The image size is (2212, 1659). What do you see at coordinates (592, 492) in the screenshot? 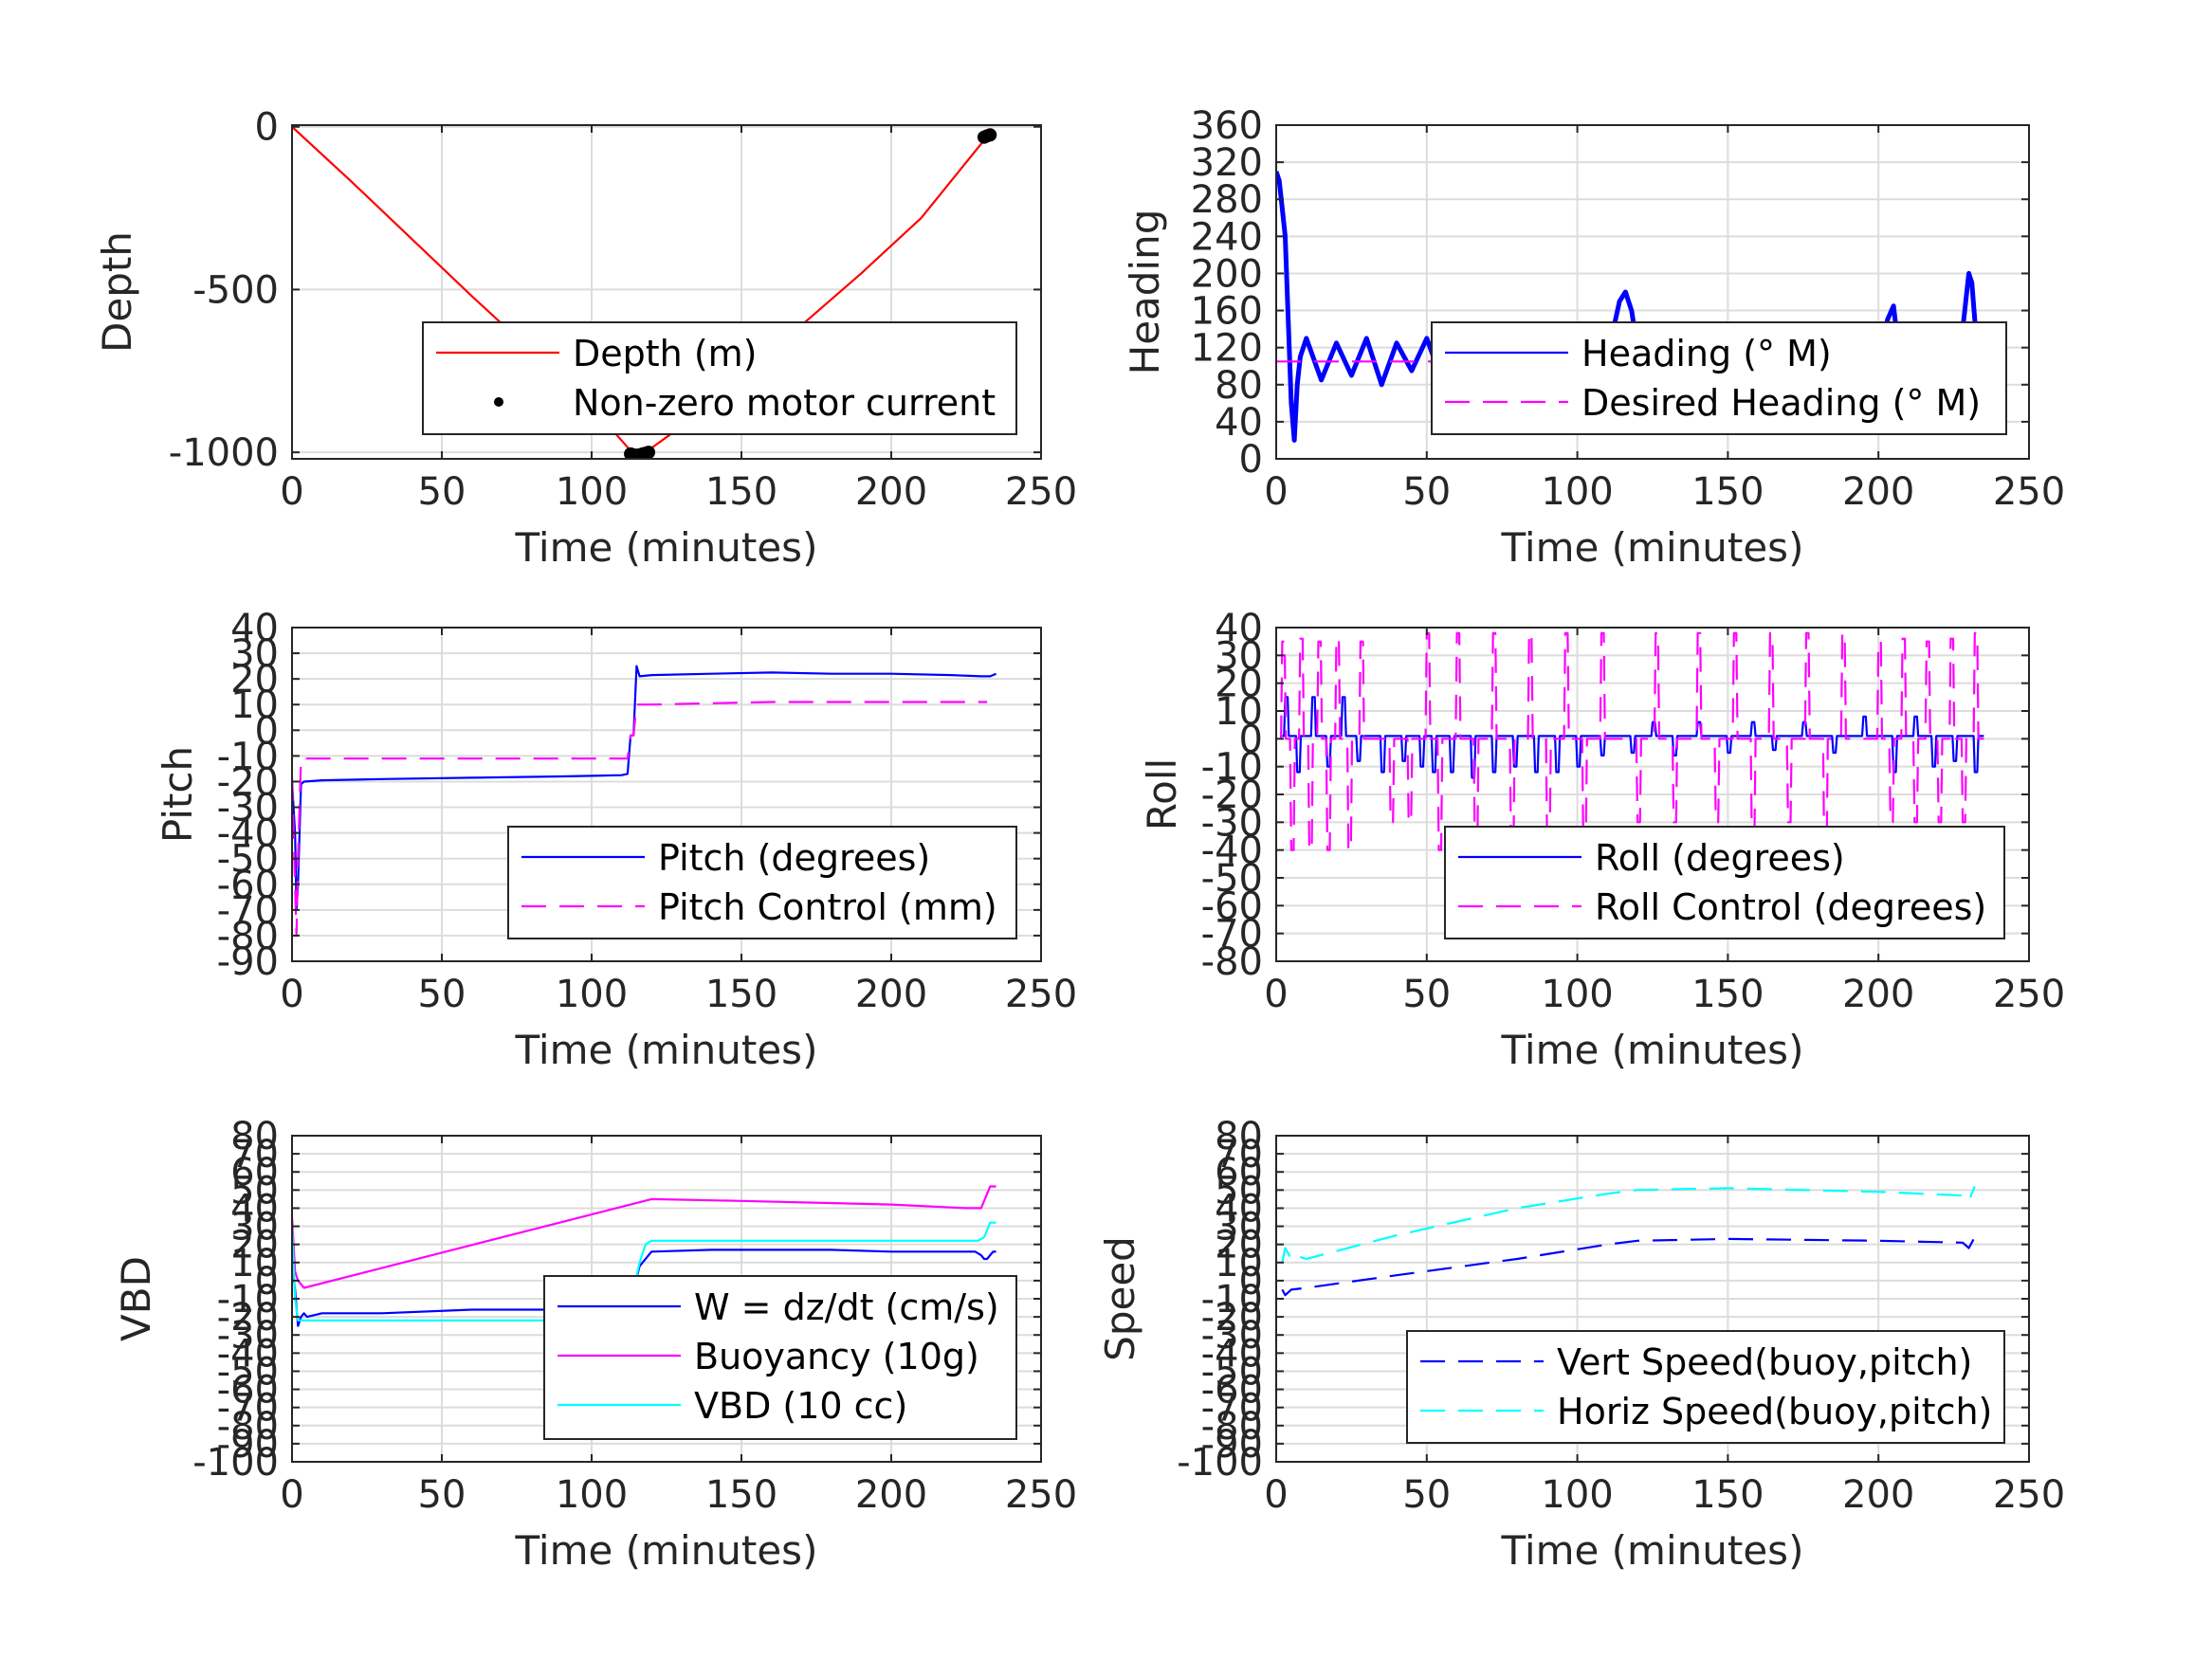
I see `depth-xtick-label: 100` at bounding box center [592, 492].